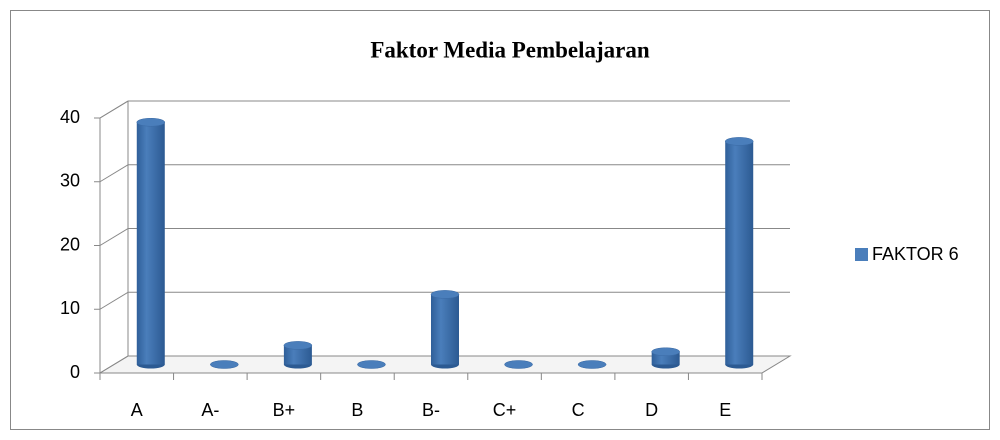  What do you see at coordinates (210, 410) in the screenshot?
I see `x-tick-label: A-` at bounding box center [210, 410].